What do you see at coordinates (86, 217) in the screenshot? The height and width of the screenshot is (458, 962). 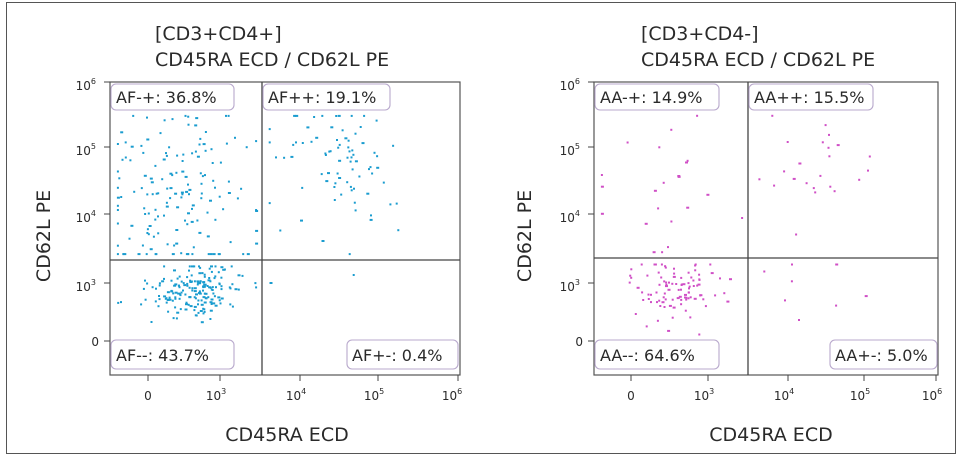 I see `y-tick-label: 104` at bounding box center [86, 217].